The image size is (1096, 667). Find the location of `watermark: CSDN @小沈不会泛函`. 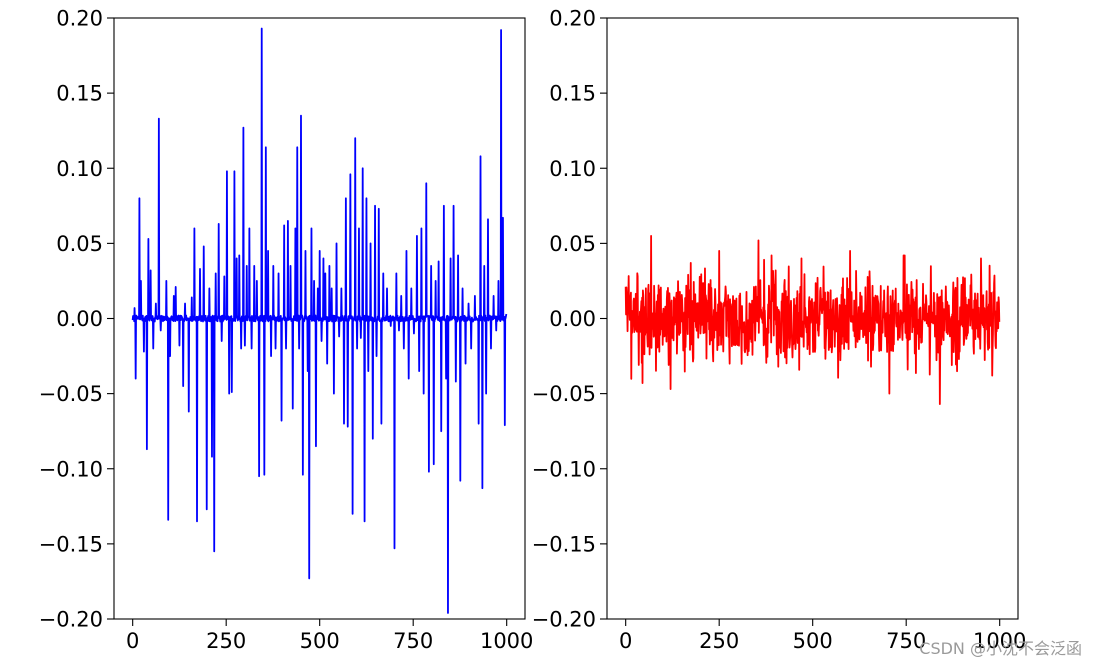

watermark: CSDN @小沈不会泛函 is located at coordinates (1000, 648).